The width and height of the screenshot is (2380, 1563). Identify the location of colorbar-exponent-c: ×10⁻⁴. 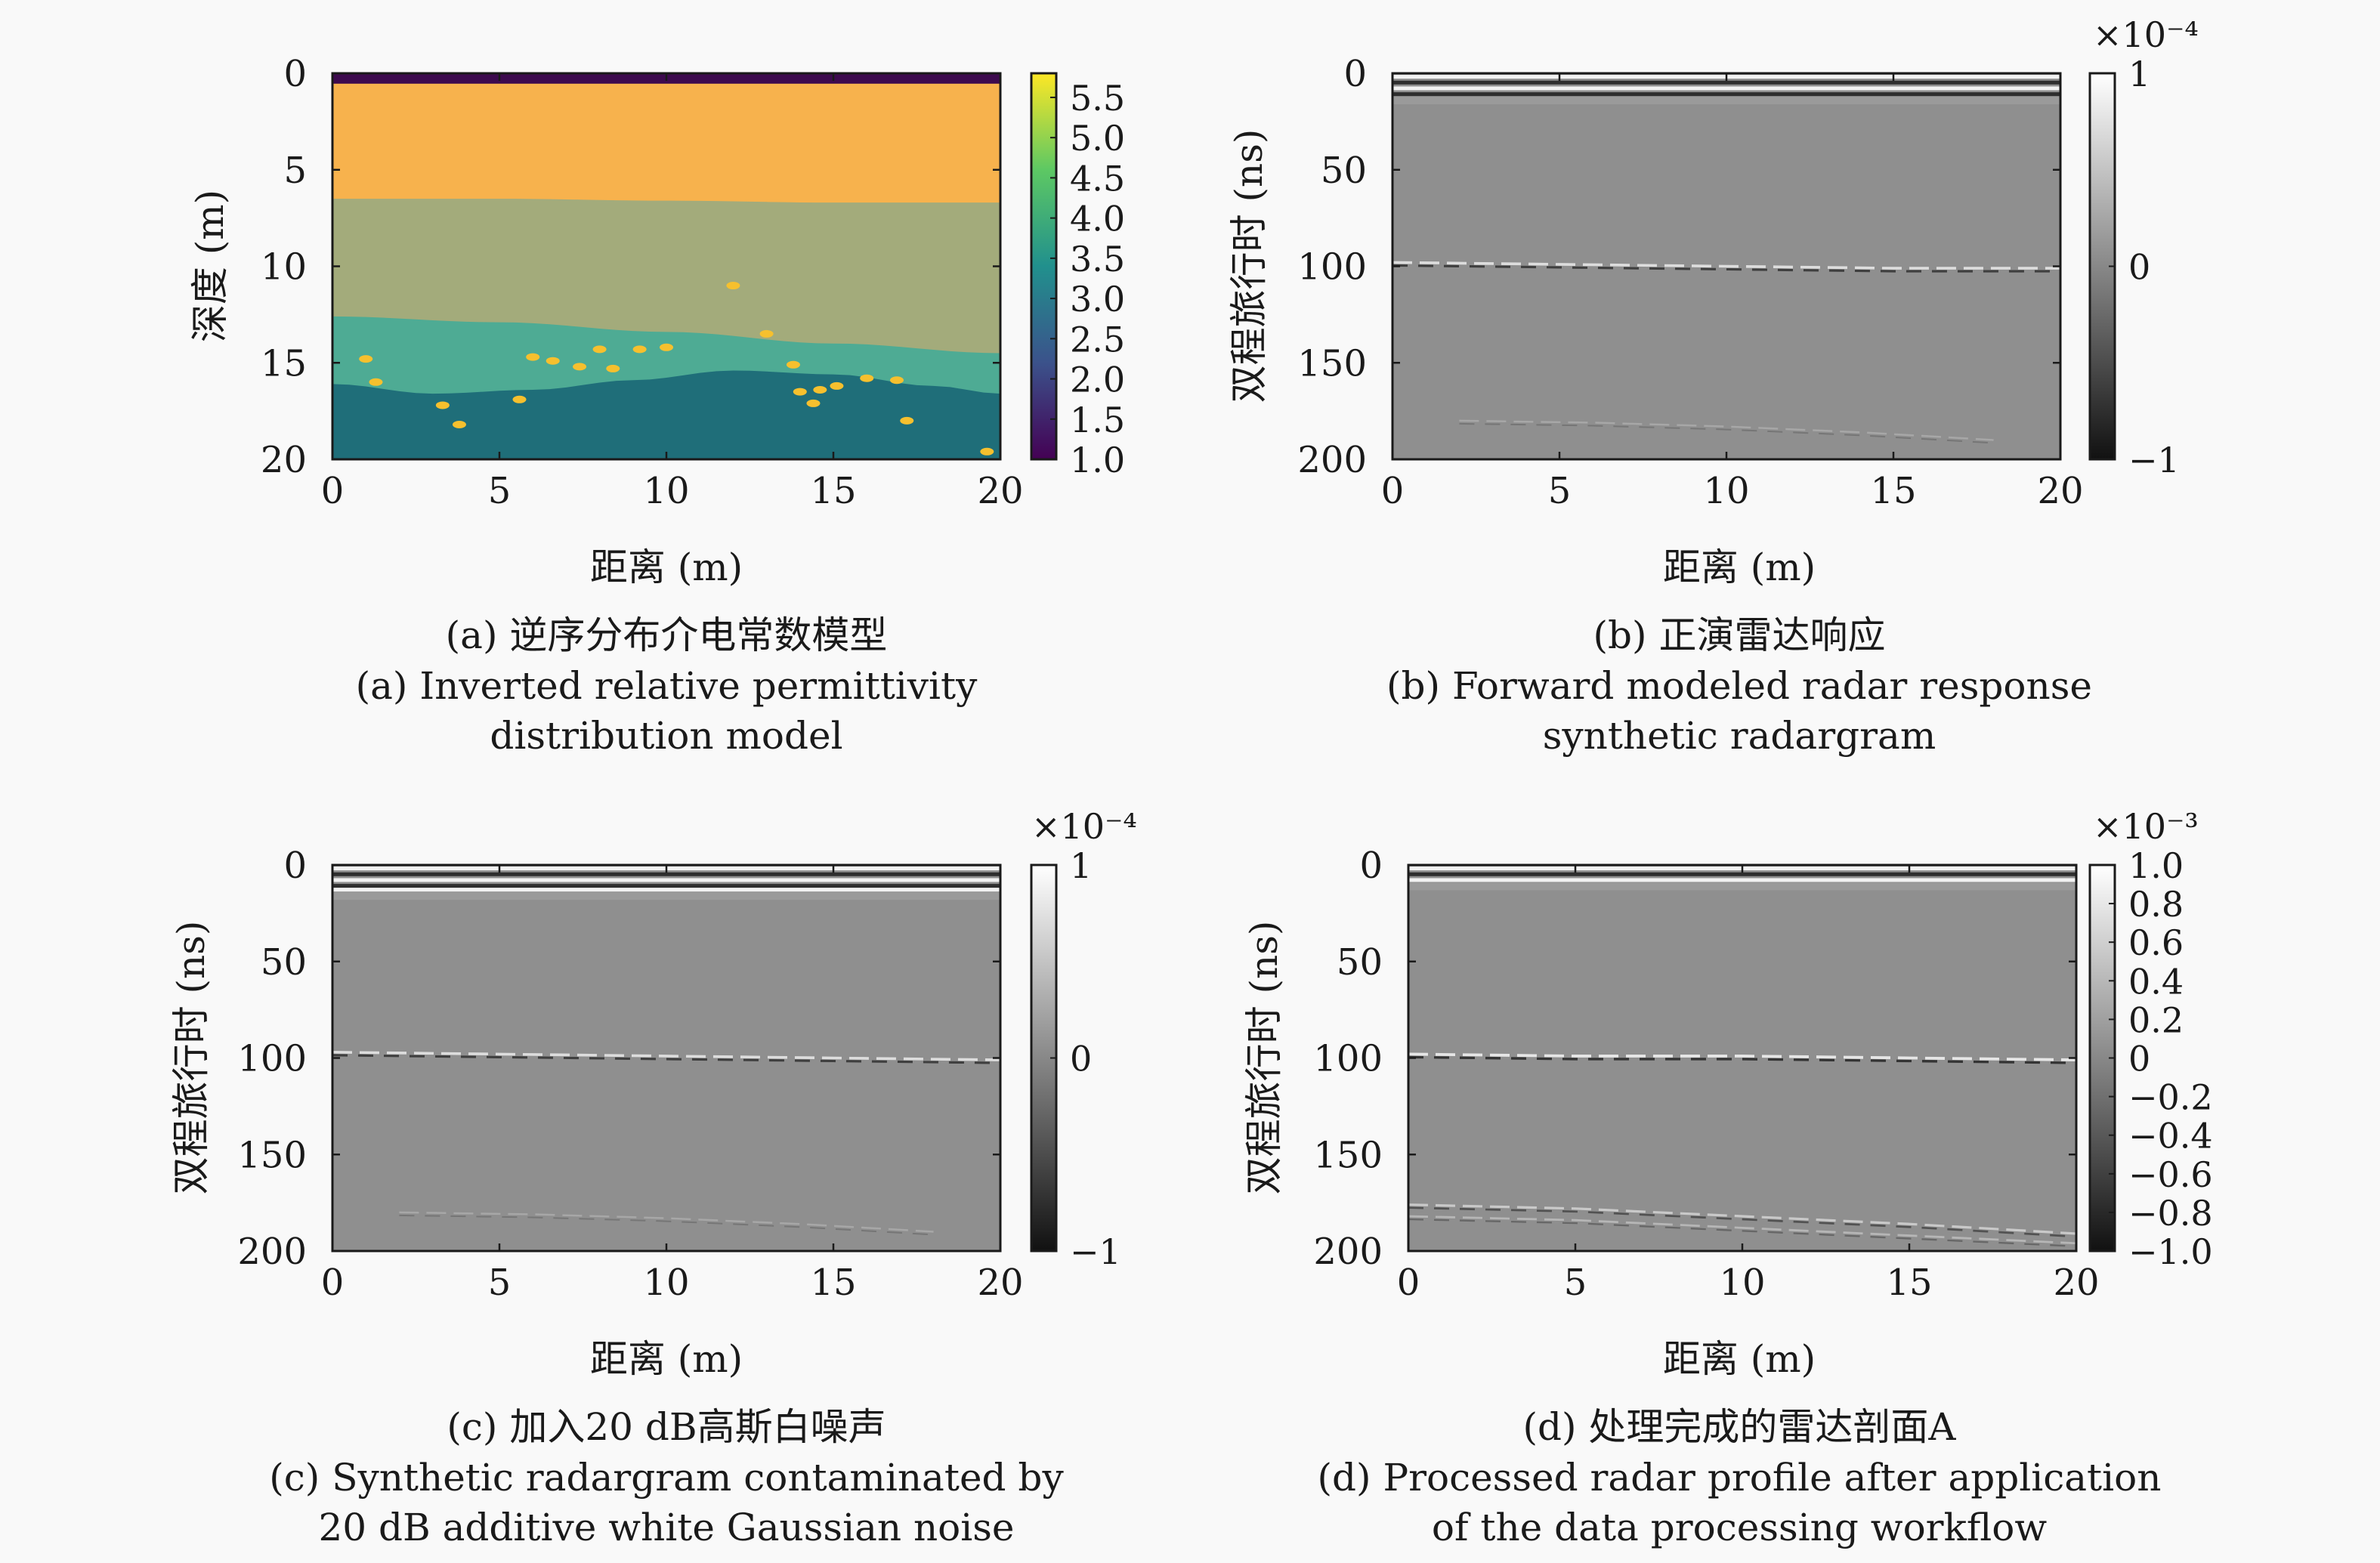
(1084, 827).